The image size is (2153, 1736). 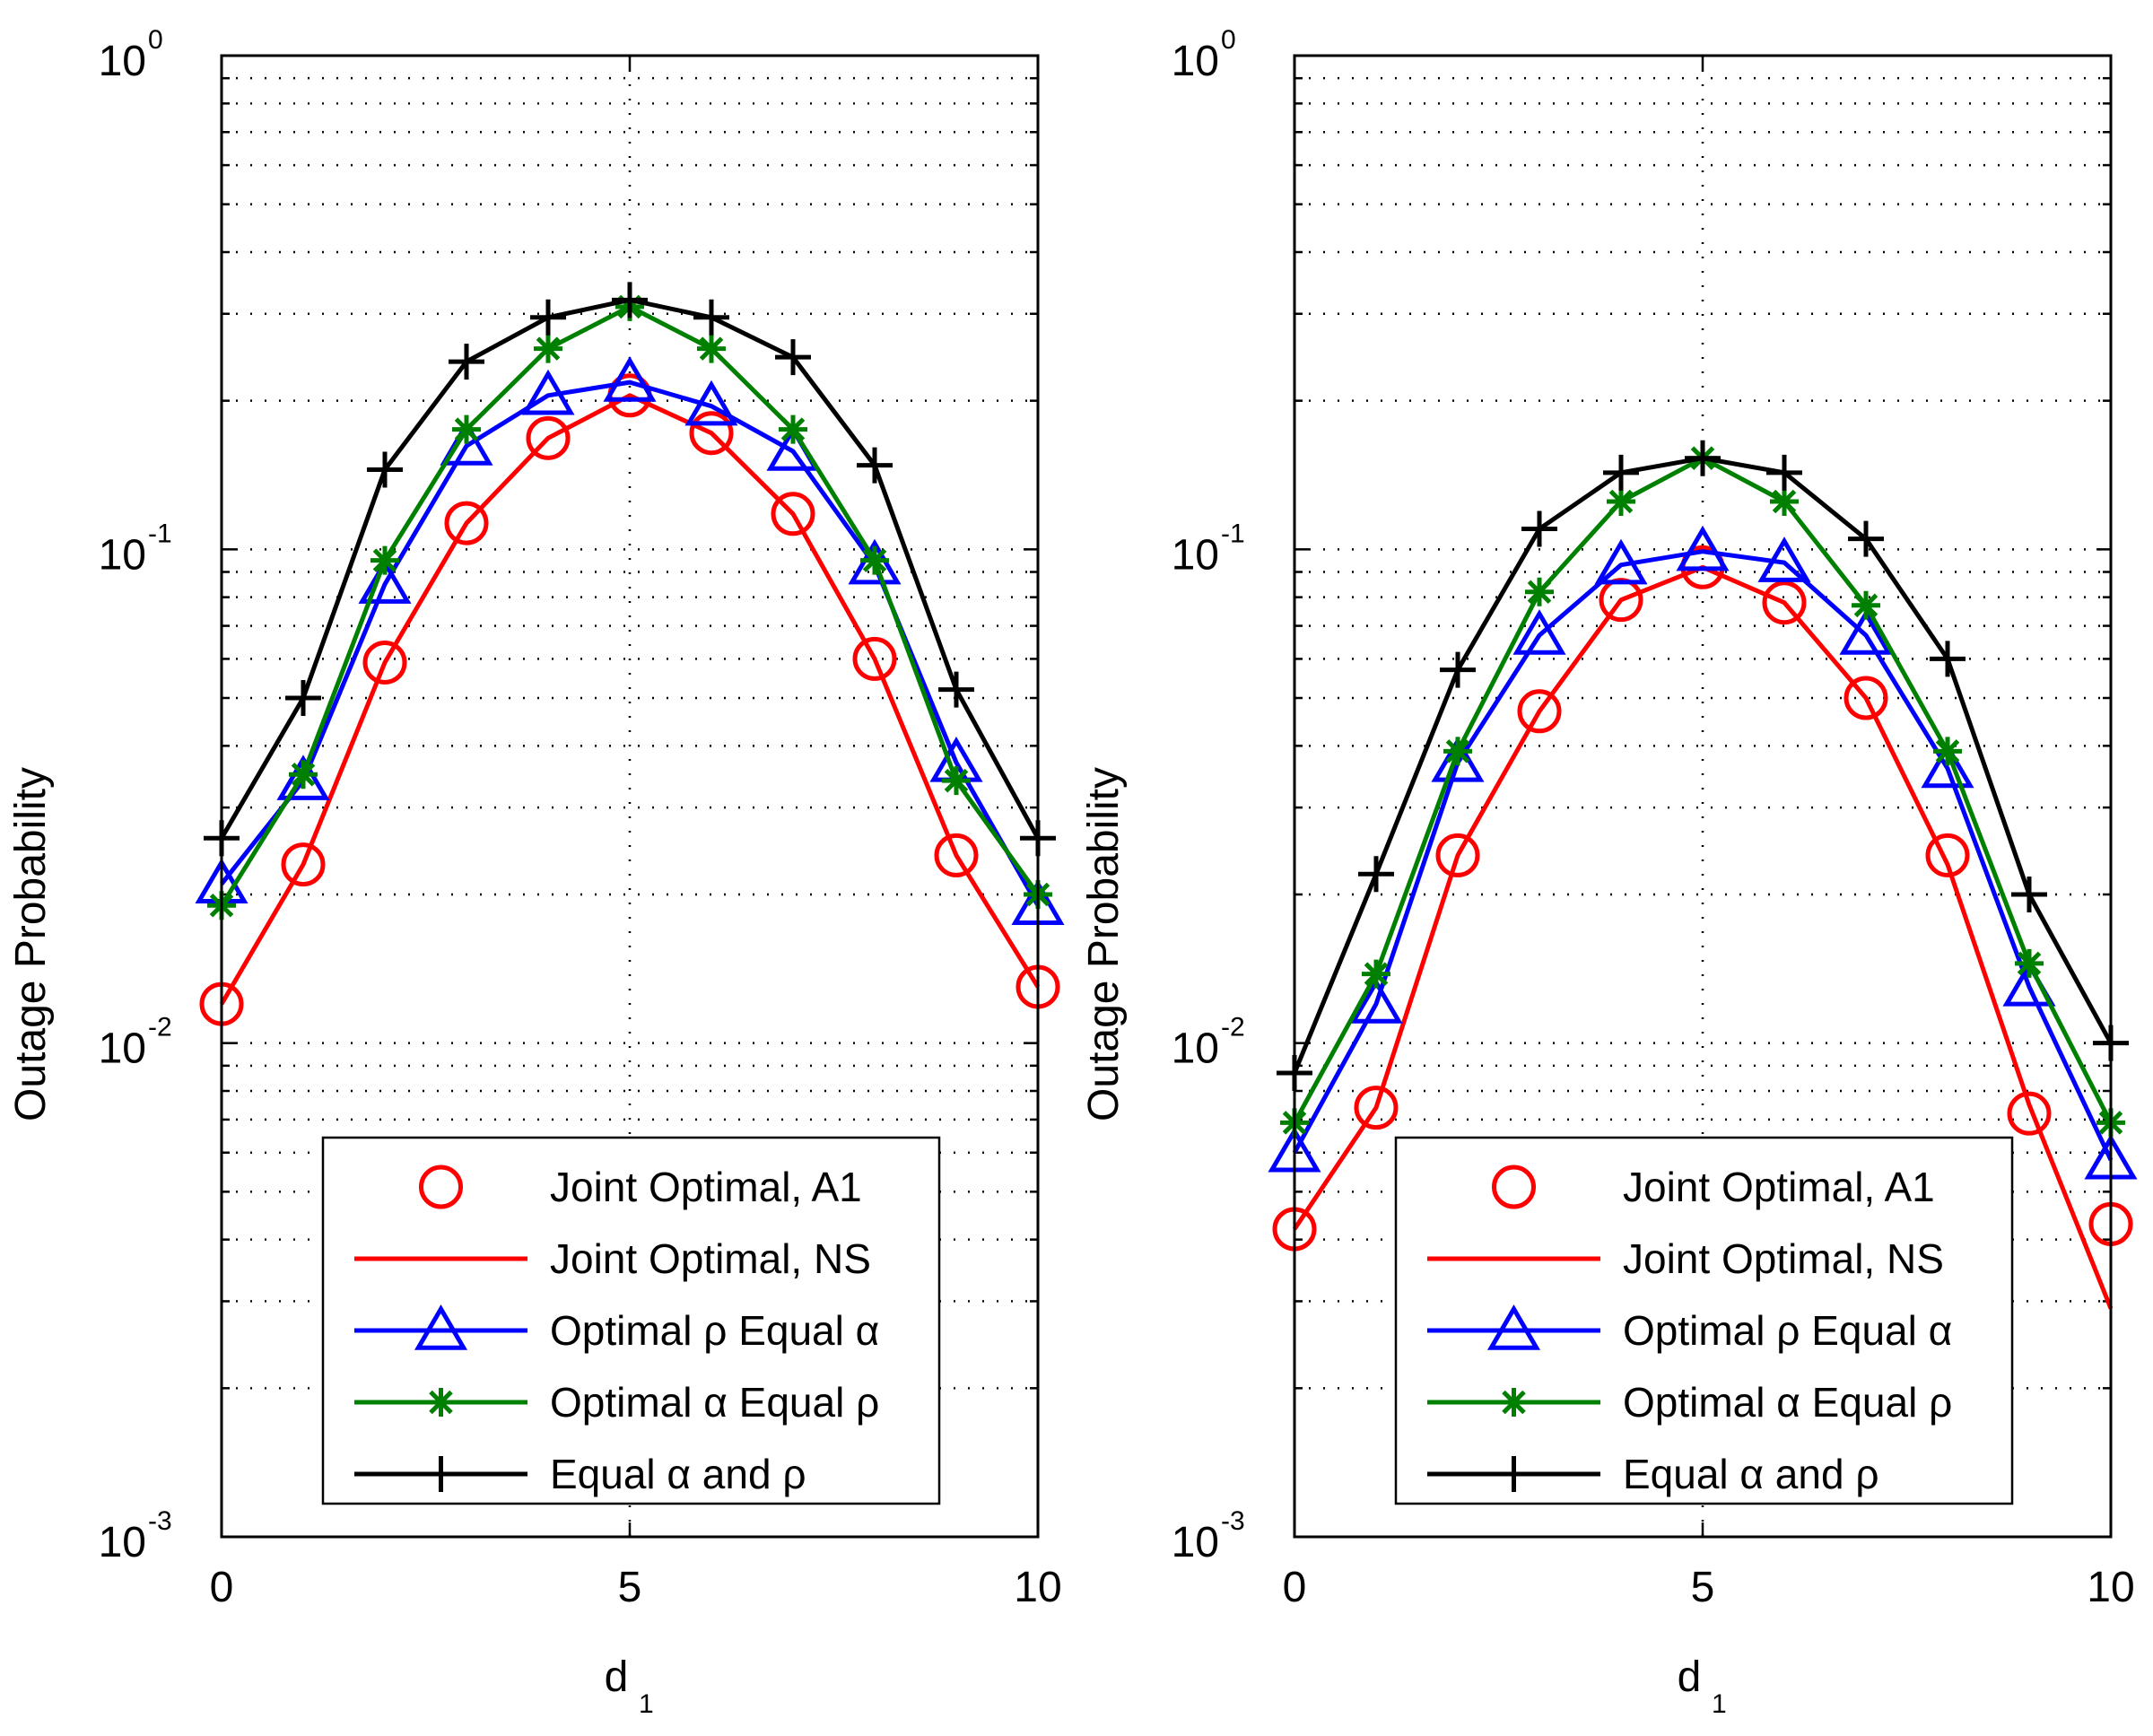 I want to click on legend-item-1: Joint Optimal, A1, so click(x=640, y=1187).